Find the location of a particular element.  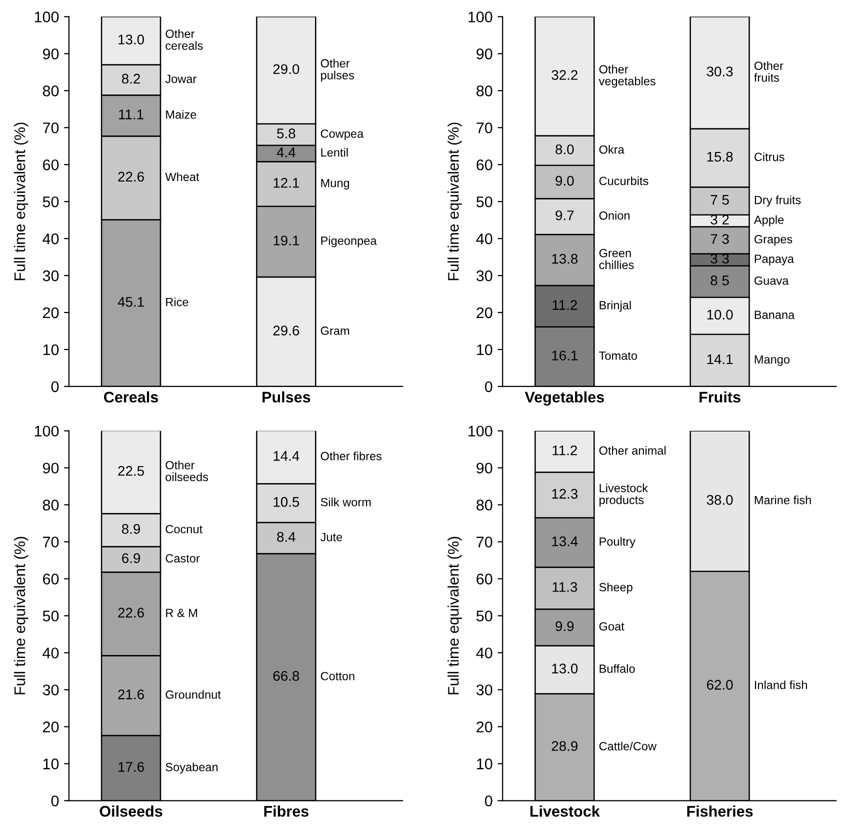

data-label: 29.6 is located at coordinates (286, 331).